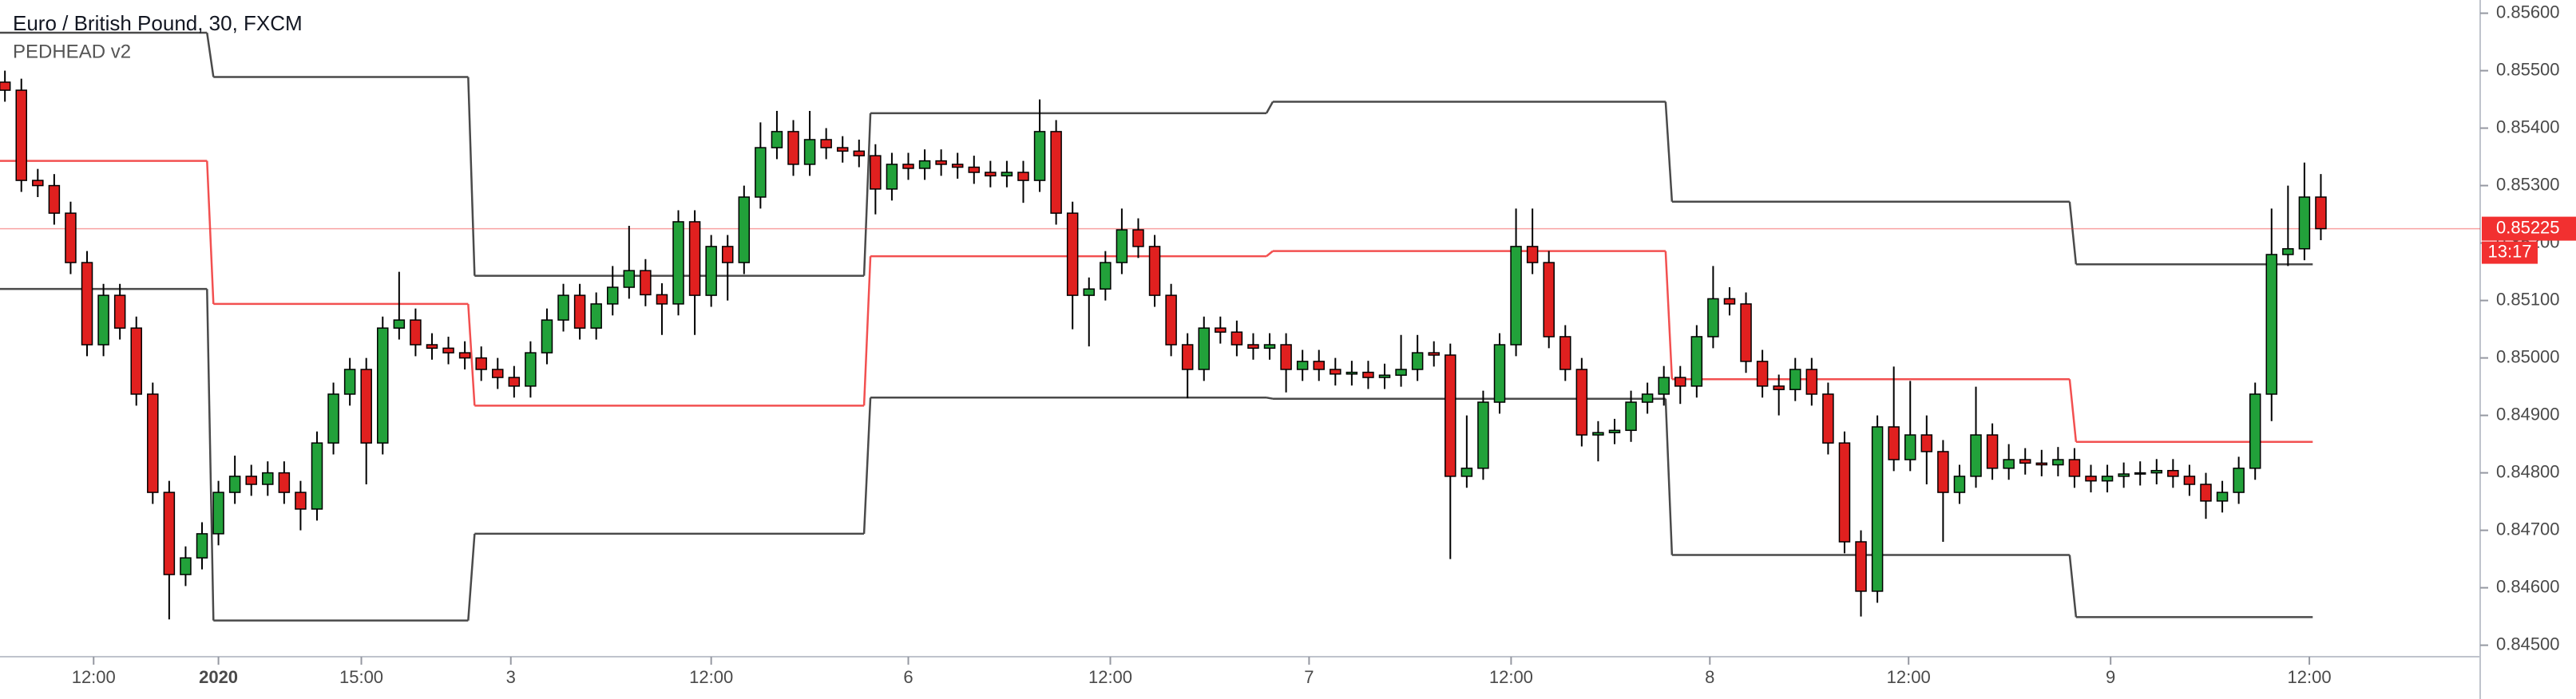  What do you see at coordinates (511, 677) in the screenshot?
I see `x-tick-label: 3` at bounding box center [511, 677].